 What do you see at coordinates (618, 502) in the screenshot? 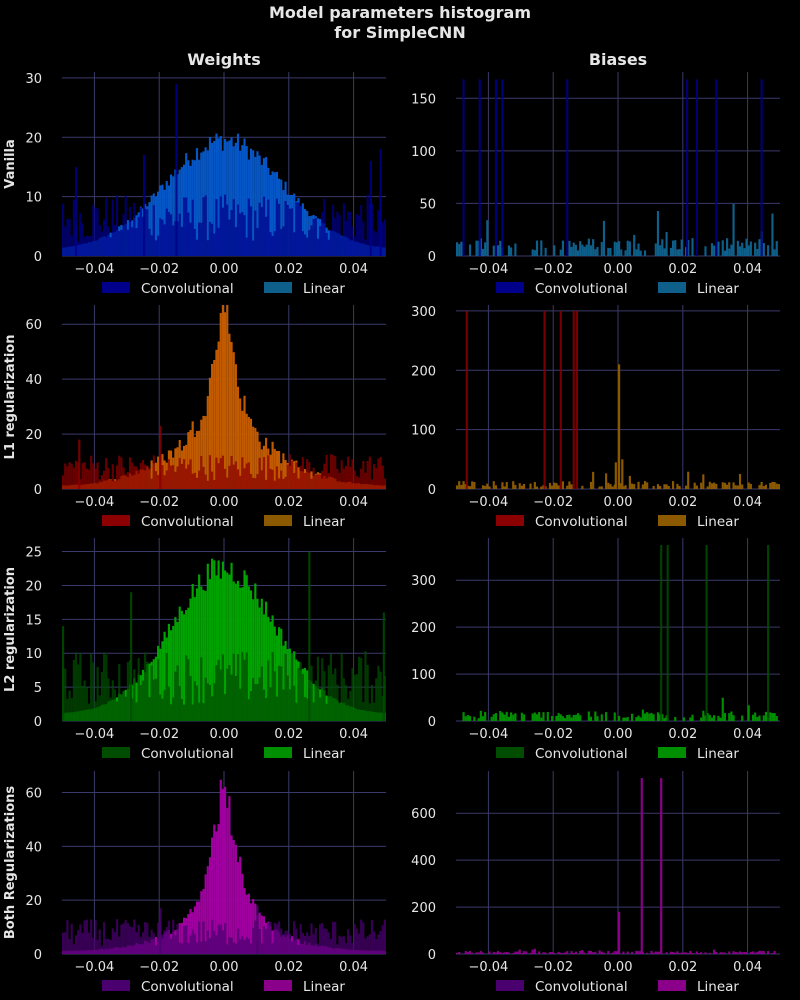
I see `x-tick-label: 0.00` at bounding box center [618, 502].